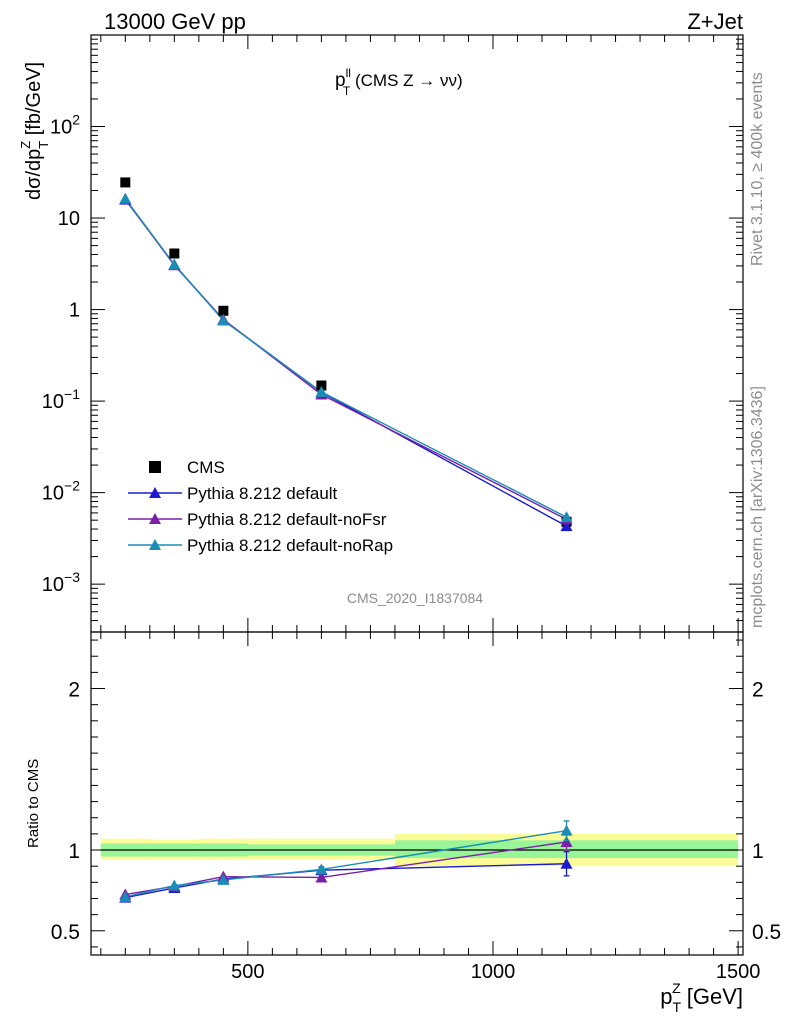 This screenshot has width=786, height=1024. What do you see at coordinates (715, 21) in the screenshot?
I see `header-right: Z+Jet` at bounding box center [715, 21].